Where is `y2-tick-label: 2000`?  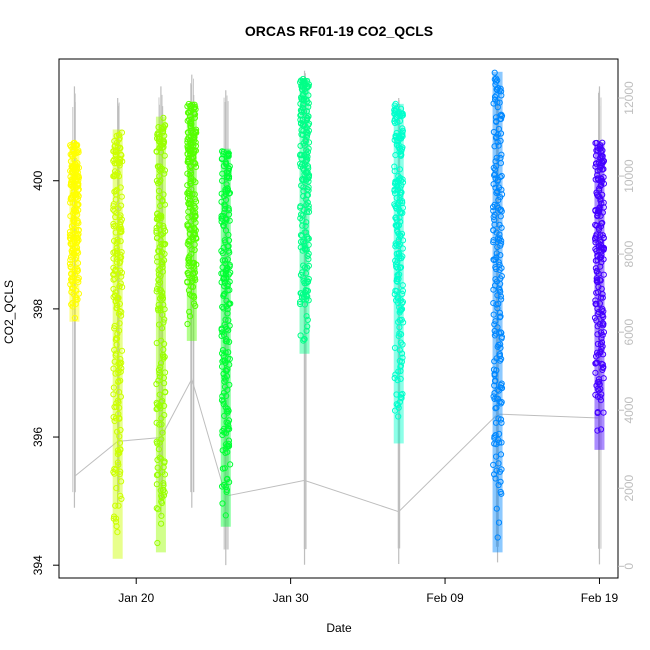 y2-tick-label: 2000 is located at coordinates (629, 488).